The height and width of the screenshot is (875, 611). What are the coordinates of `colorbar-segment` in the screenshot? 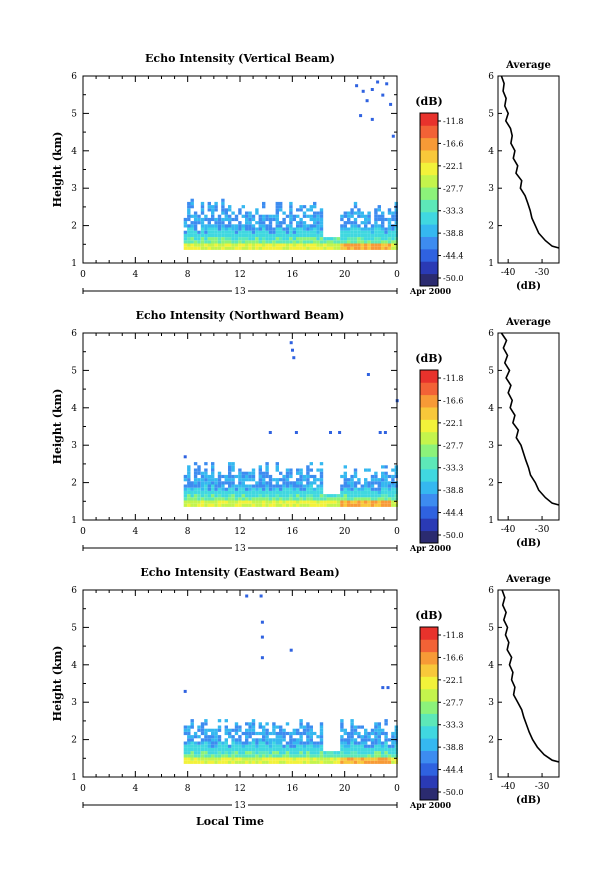 It's located at (429, 144).